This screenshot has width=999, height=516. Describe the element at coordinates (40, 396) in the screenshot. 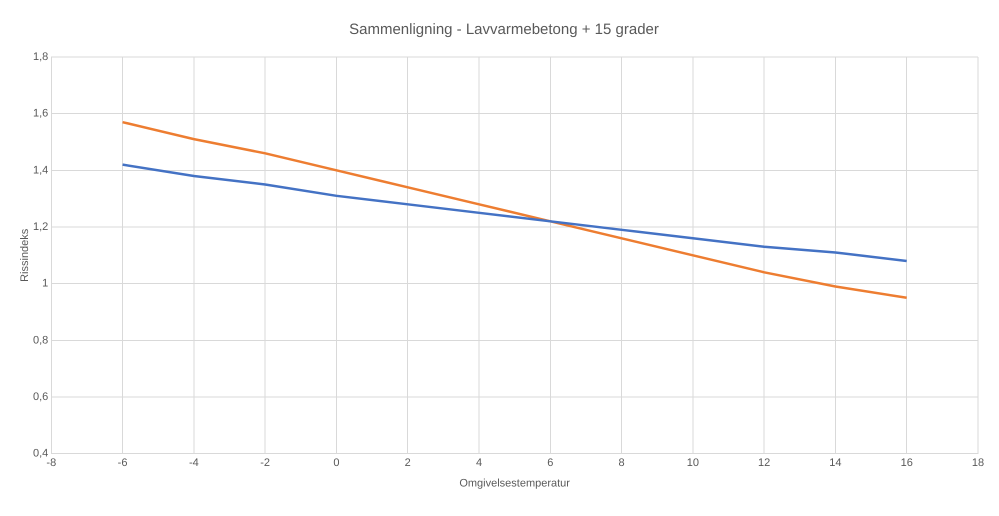

I see `y-tick-label: 0,6` at that location.